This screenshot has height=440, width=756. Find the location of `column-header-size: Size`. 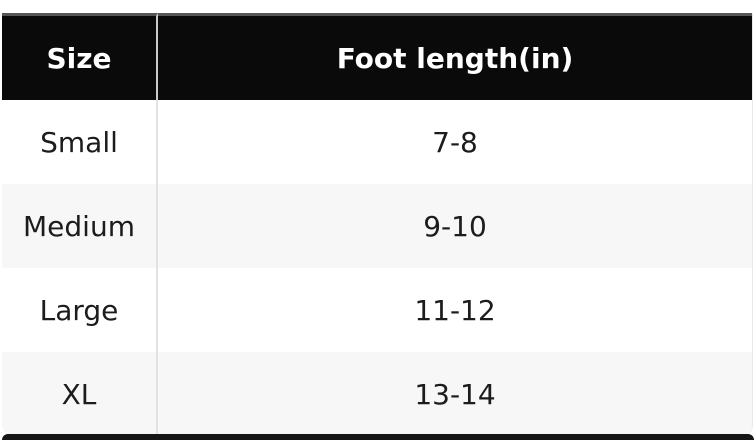

column-header-size: Size is located at coordinates (80, 56).